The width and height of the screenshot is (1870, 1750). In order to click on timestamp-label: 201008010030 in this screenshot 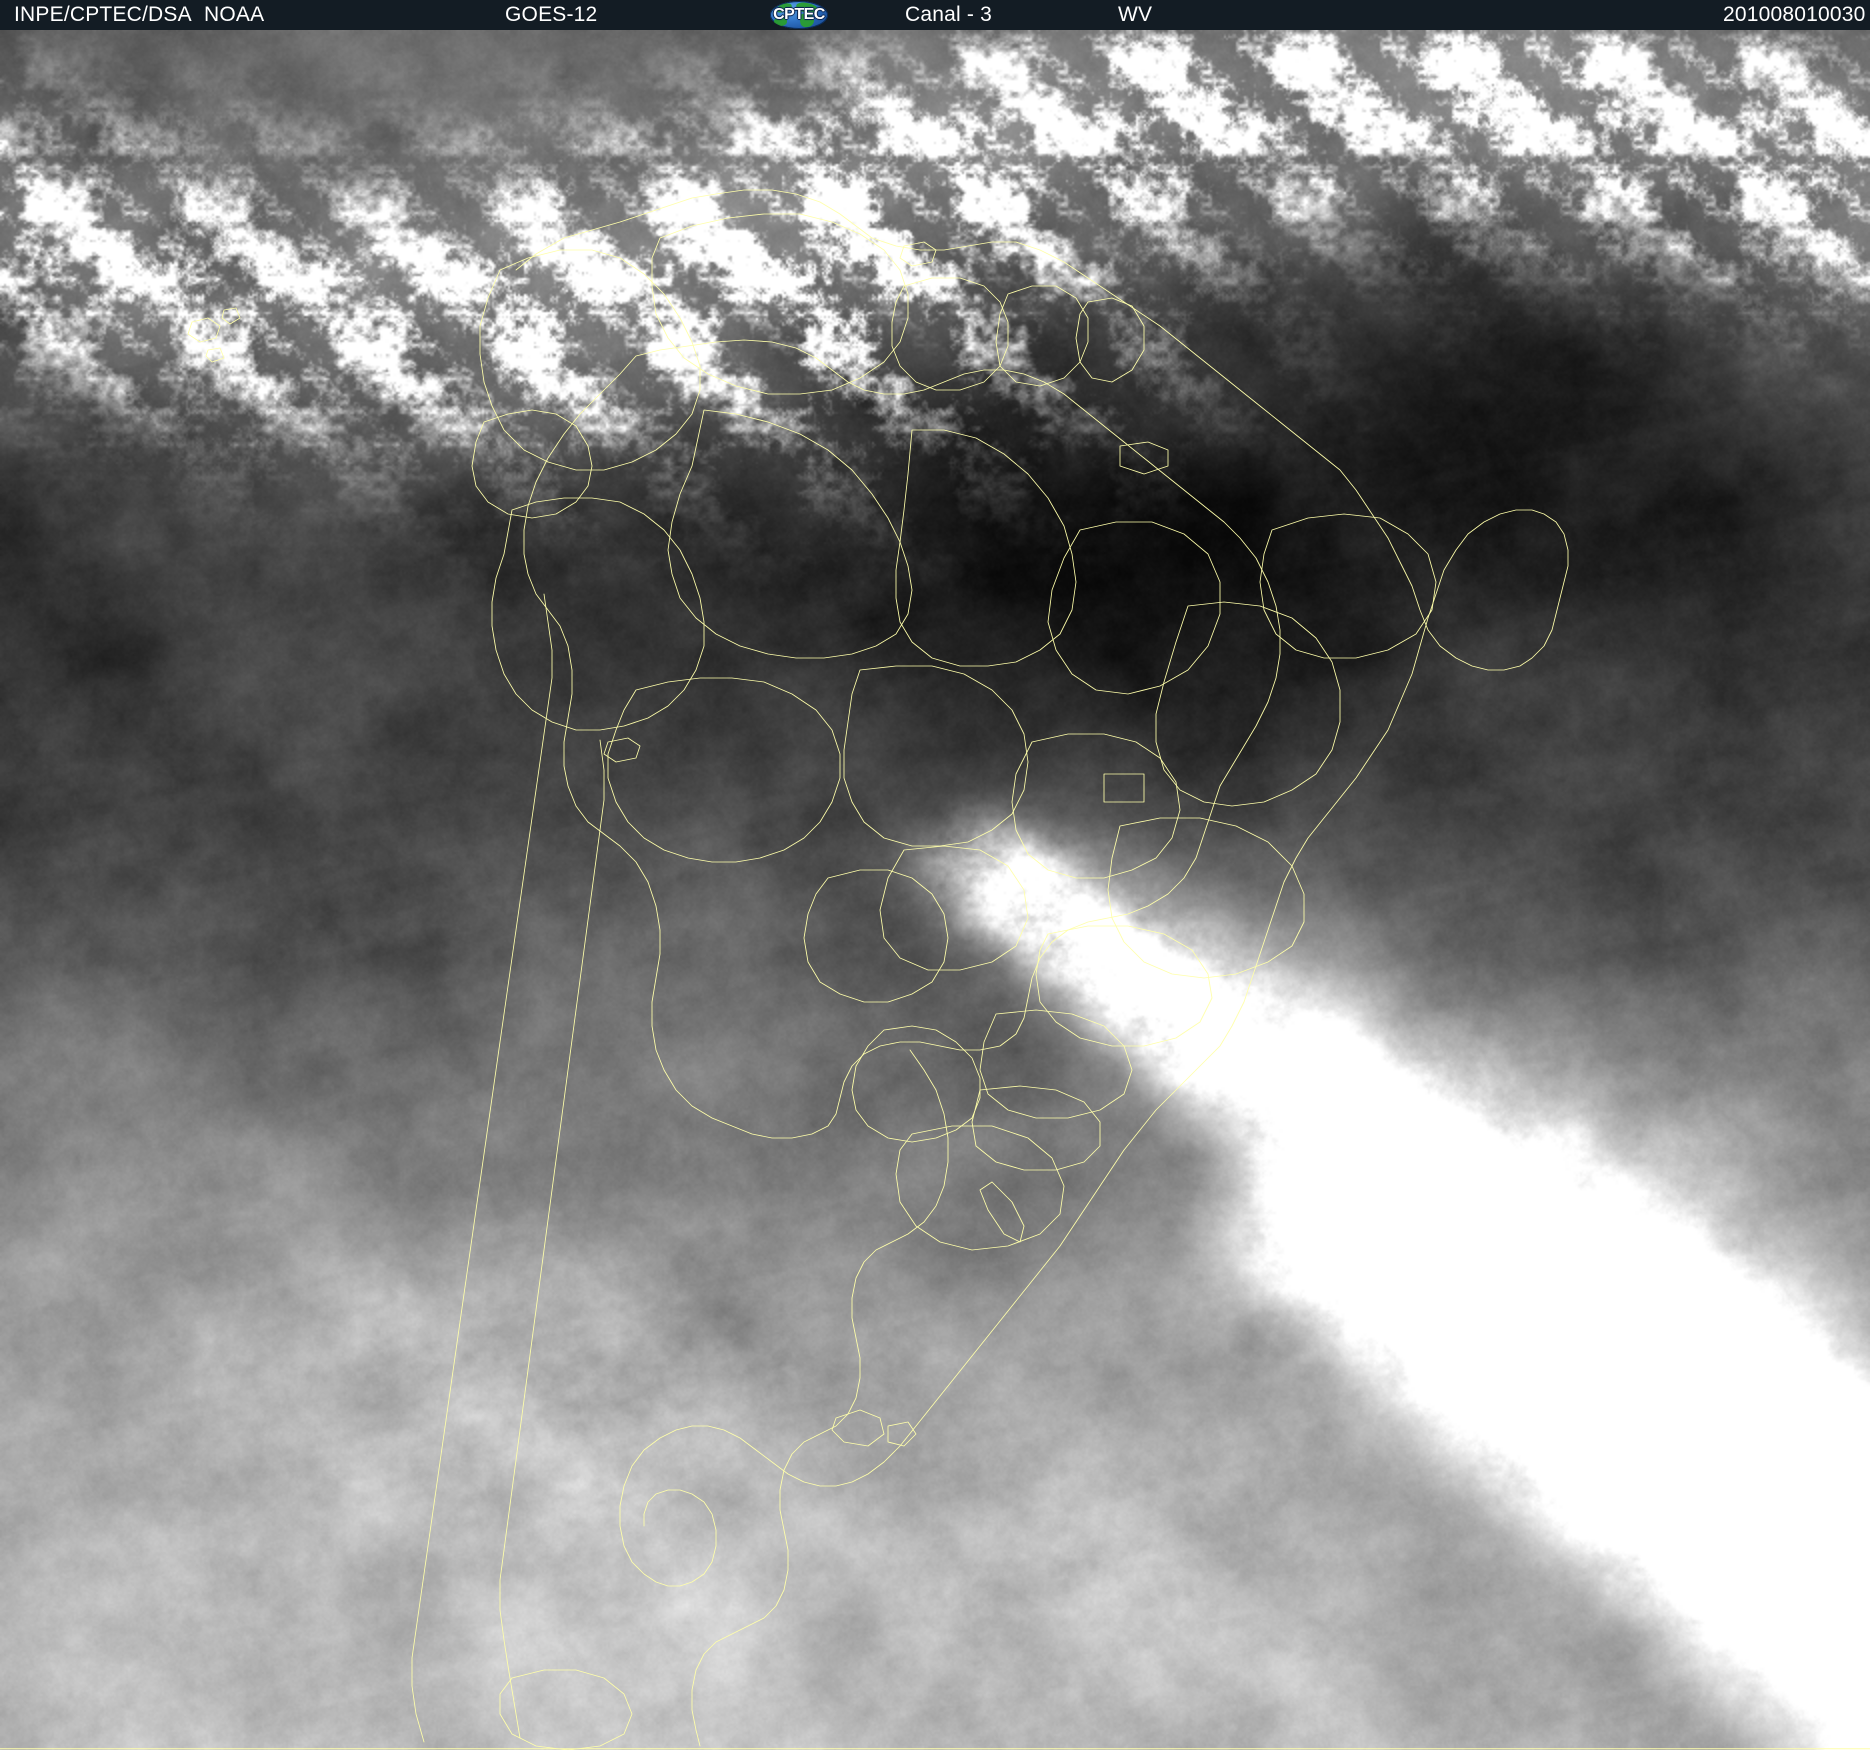, I will do `click(1794, 14)`.